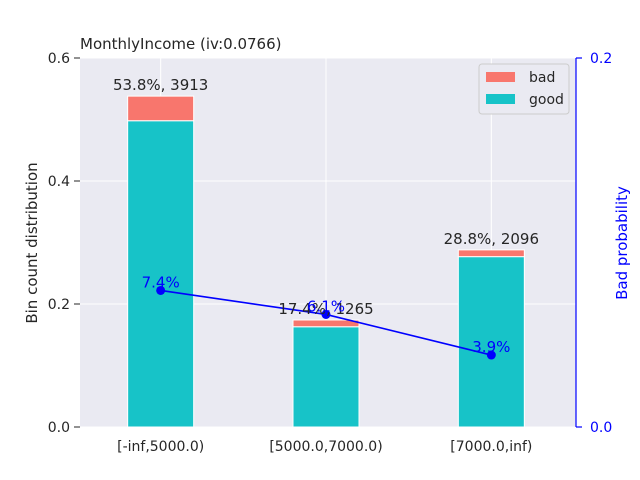 The height and width of the screenshot is (480, 640). I want to click on y-tick-label-1: 0.2, so click(59, 305).